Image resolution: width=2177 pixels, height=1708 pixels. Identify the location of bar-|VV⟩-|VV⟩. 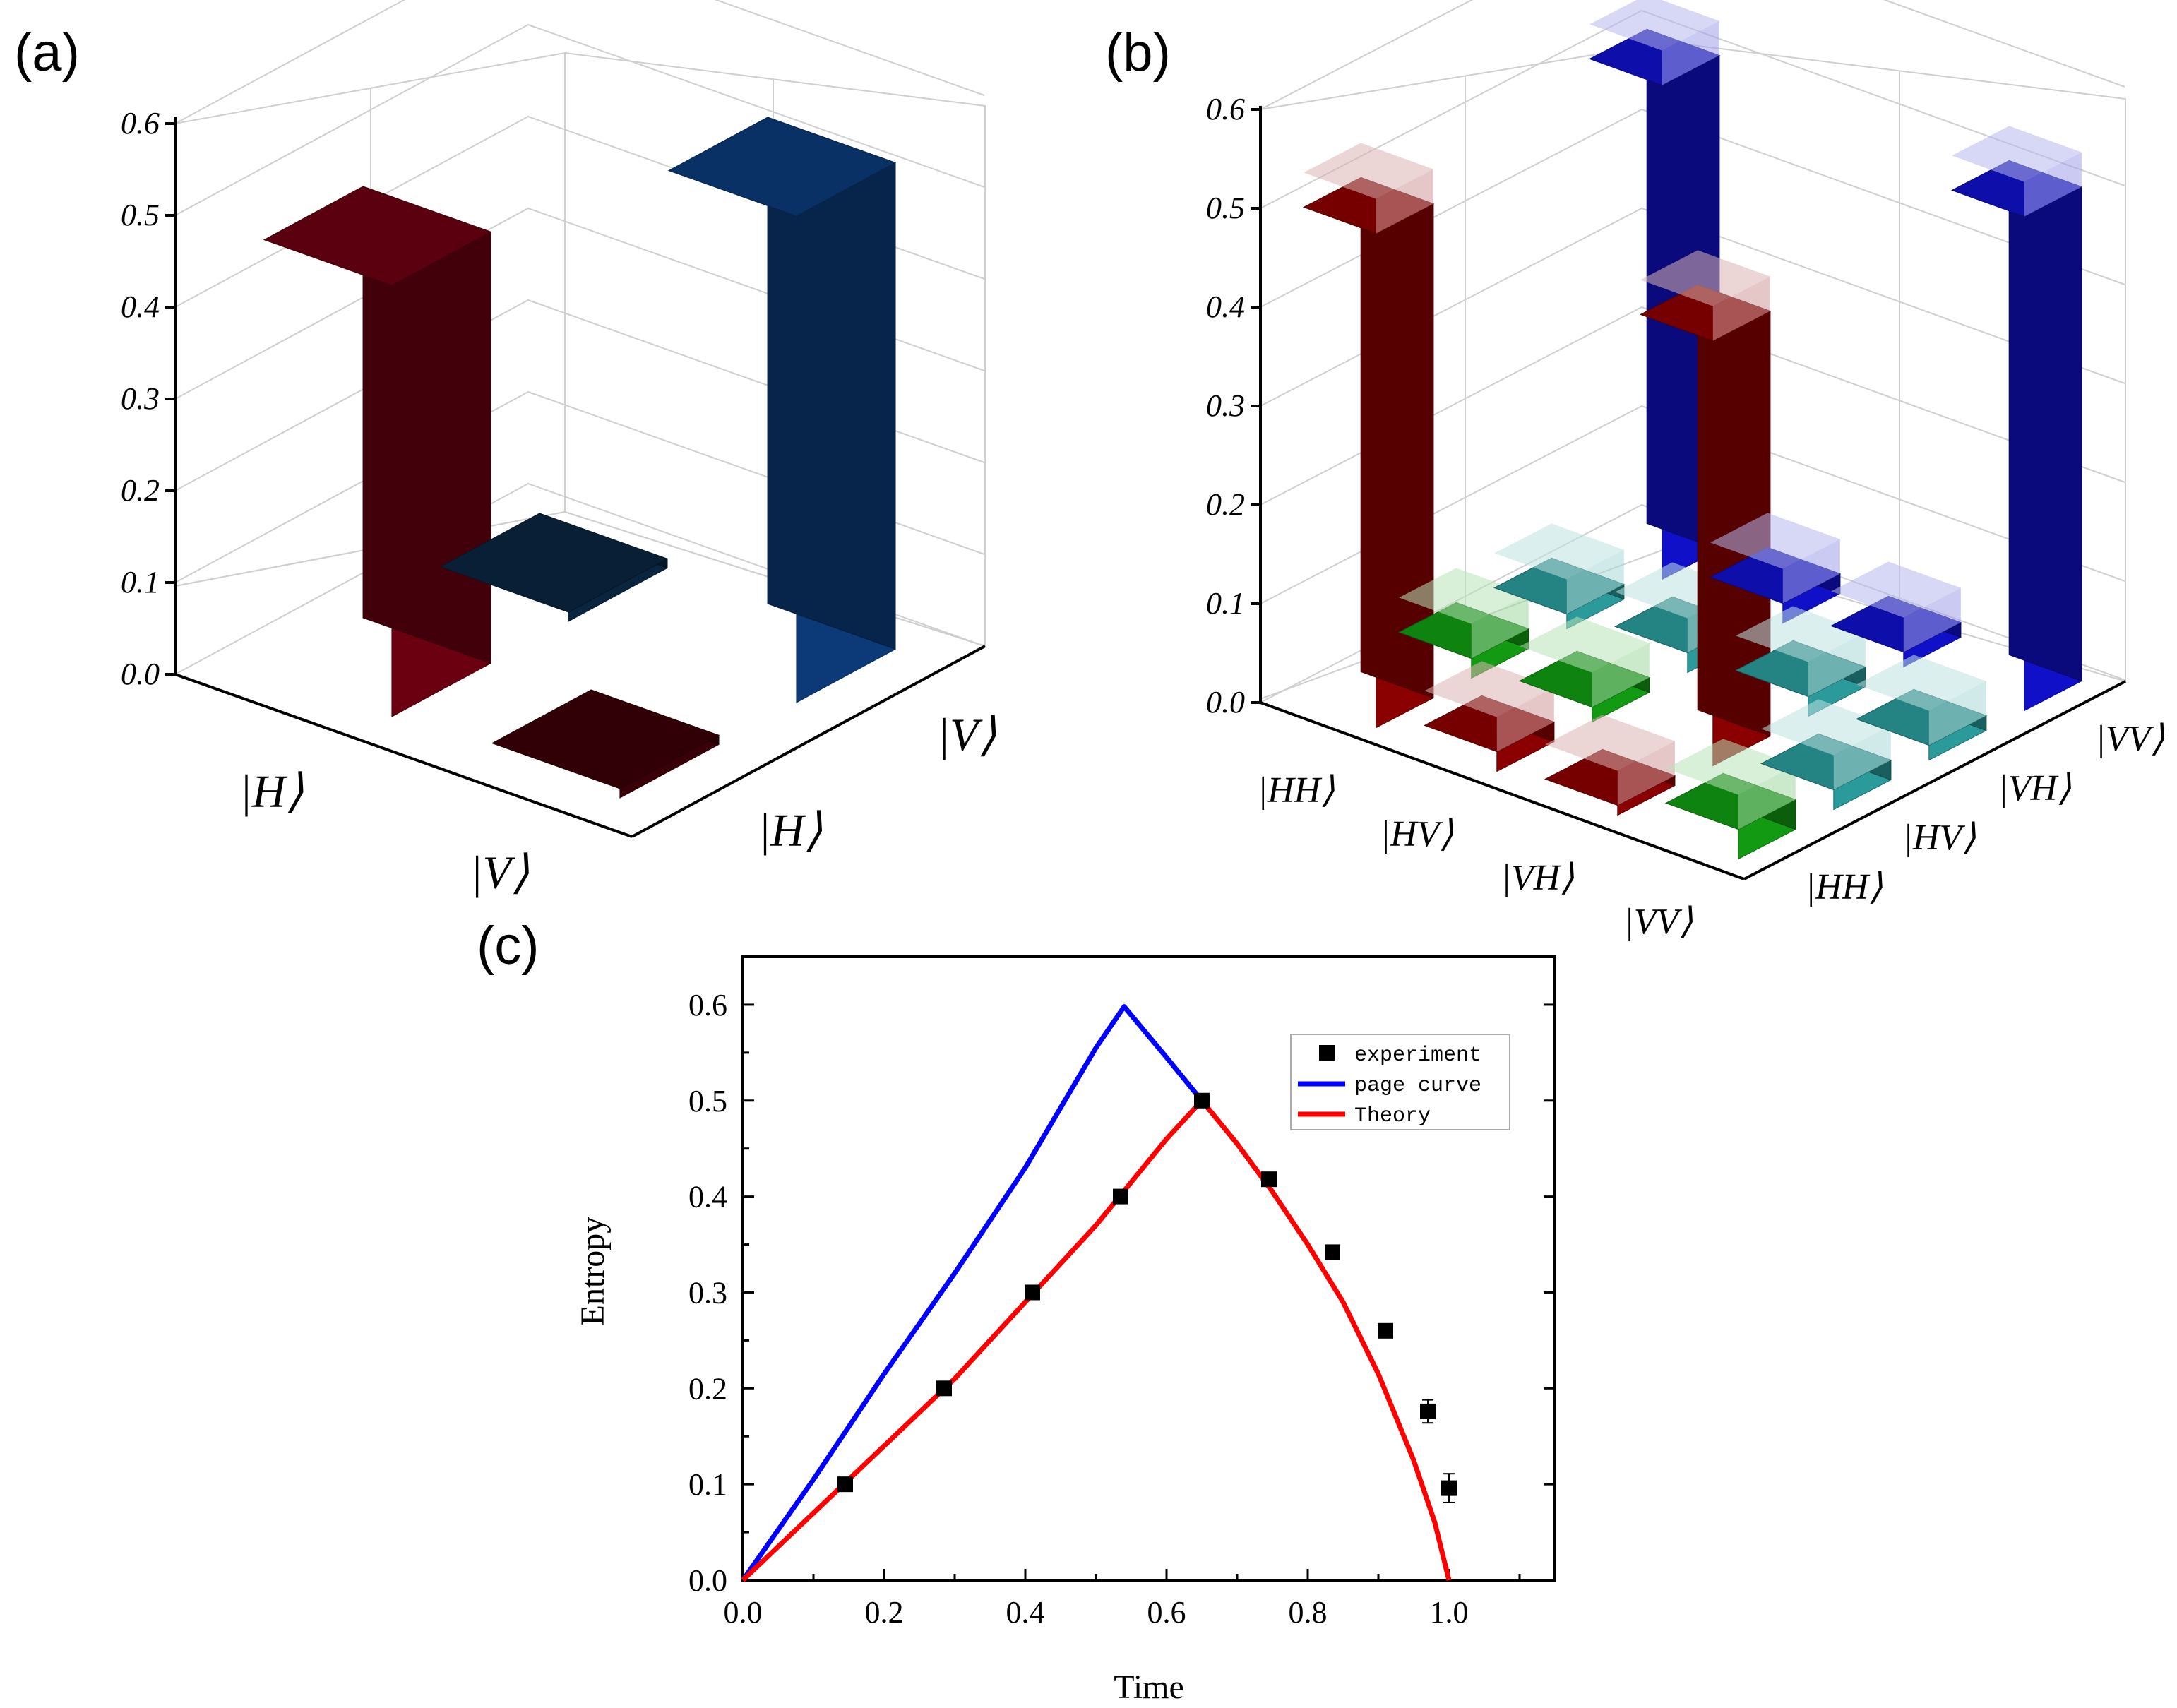
(2017, 419).